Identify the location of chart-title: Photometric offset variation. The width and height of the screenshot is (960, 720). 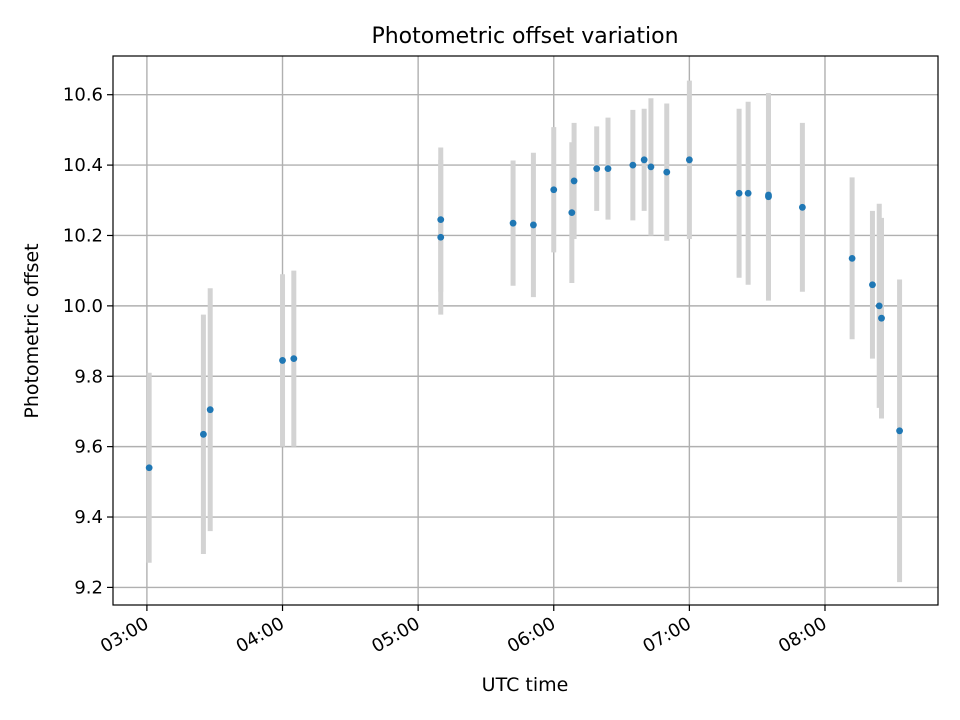
(524, 36).